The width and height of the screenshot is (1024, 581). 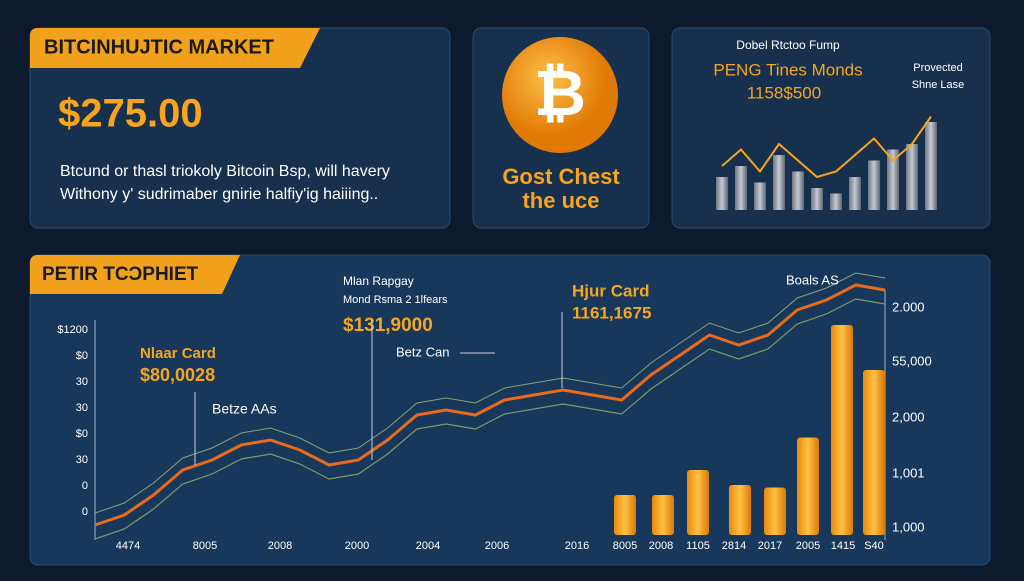 What do you see at coordinates (698, 546) in the screenshot?
I see `x-label: 1105` at bounding box center [698, 546].